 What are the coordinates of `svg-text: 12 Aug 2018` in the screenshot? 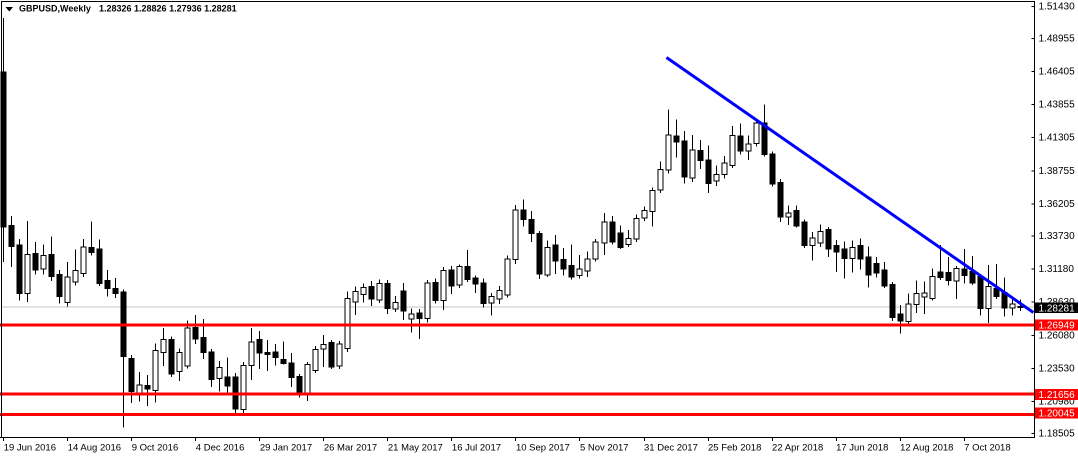 It's located at (926, 448).